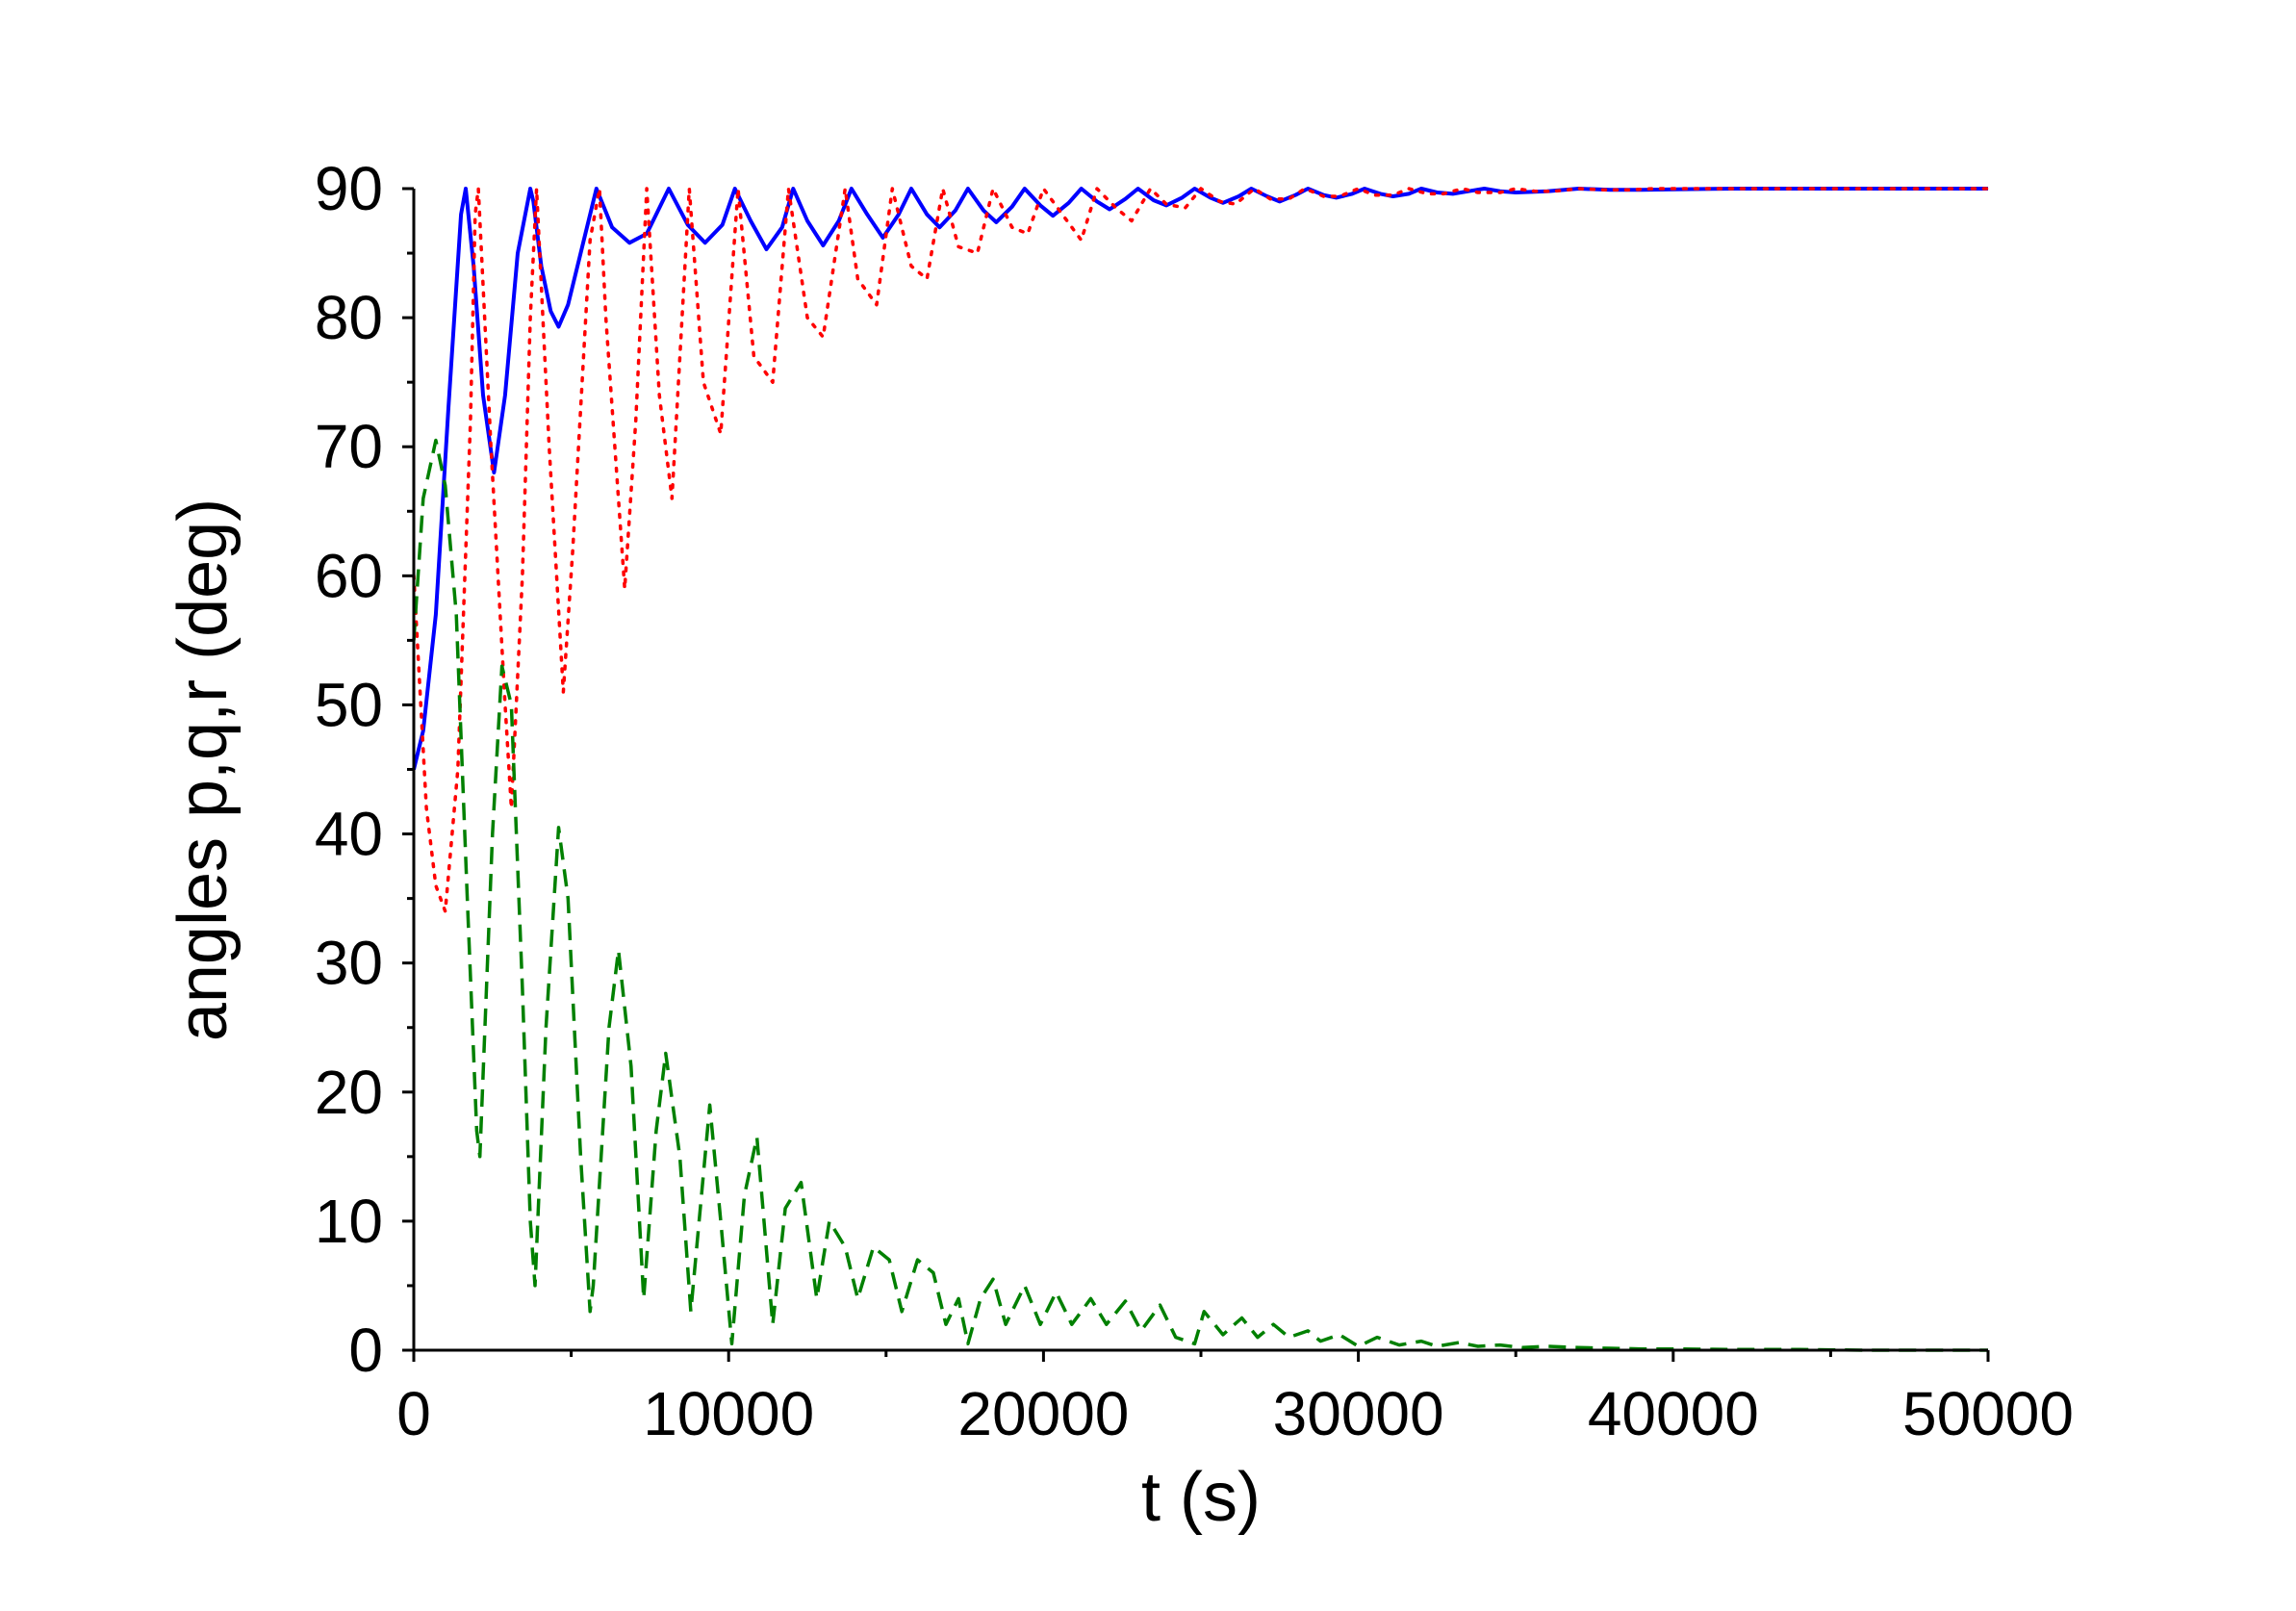 The image size is (2296, 1611). I want to click on x-axis-title: t (s), so click(1201, 1497).